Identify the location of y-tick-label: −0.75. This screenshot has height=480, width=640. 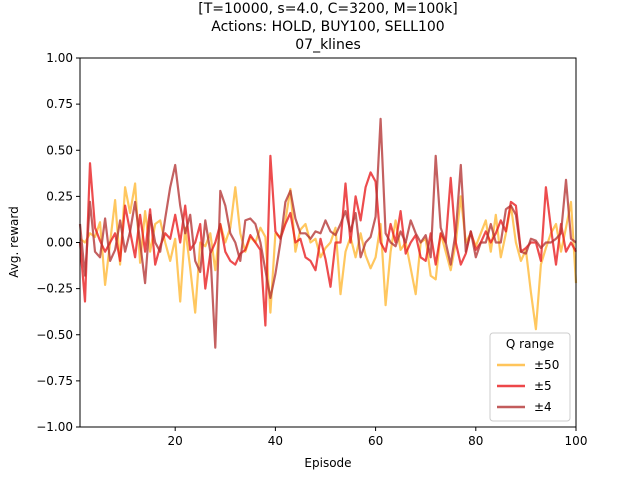
(54, 381).